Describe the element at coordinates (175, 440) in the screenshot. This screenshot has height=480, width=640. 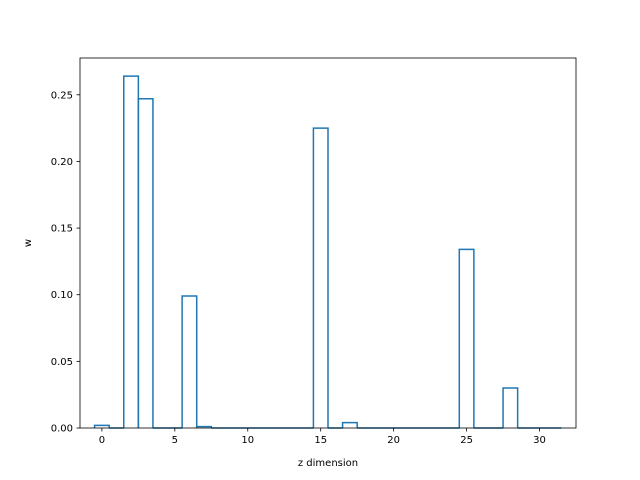
I see `x-tick-label: 5` at that location.